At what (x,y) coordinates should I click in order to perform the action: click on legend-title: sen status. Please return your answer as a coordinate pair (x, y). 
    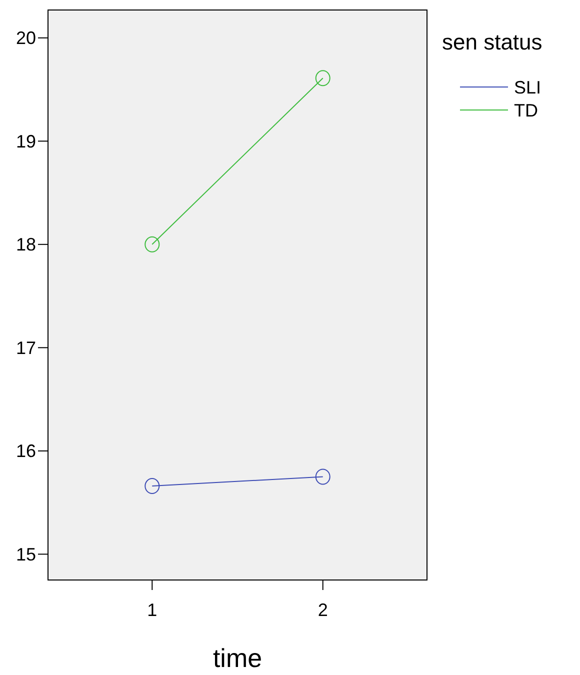
    Looking at the image, I should click on (492, 42).